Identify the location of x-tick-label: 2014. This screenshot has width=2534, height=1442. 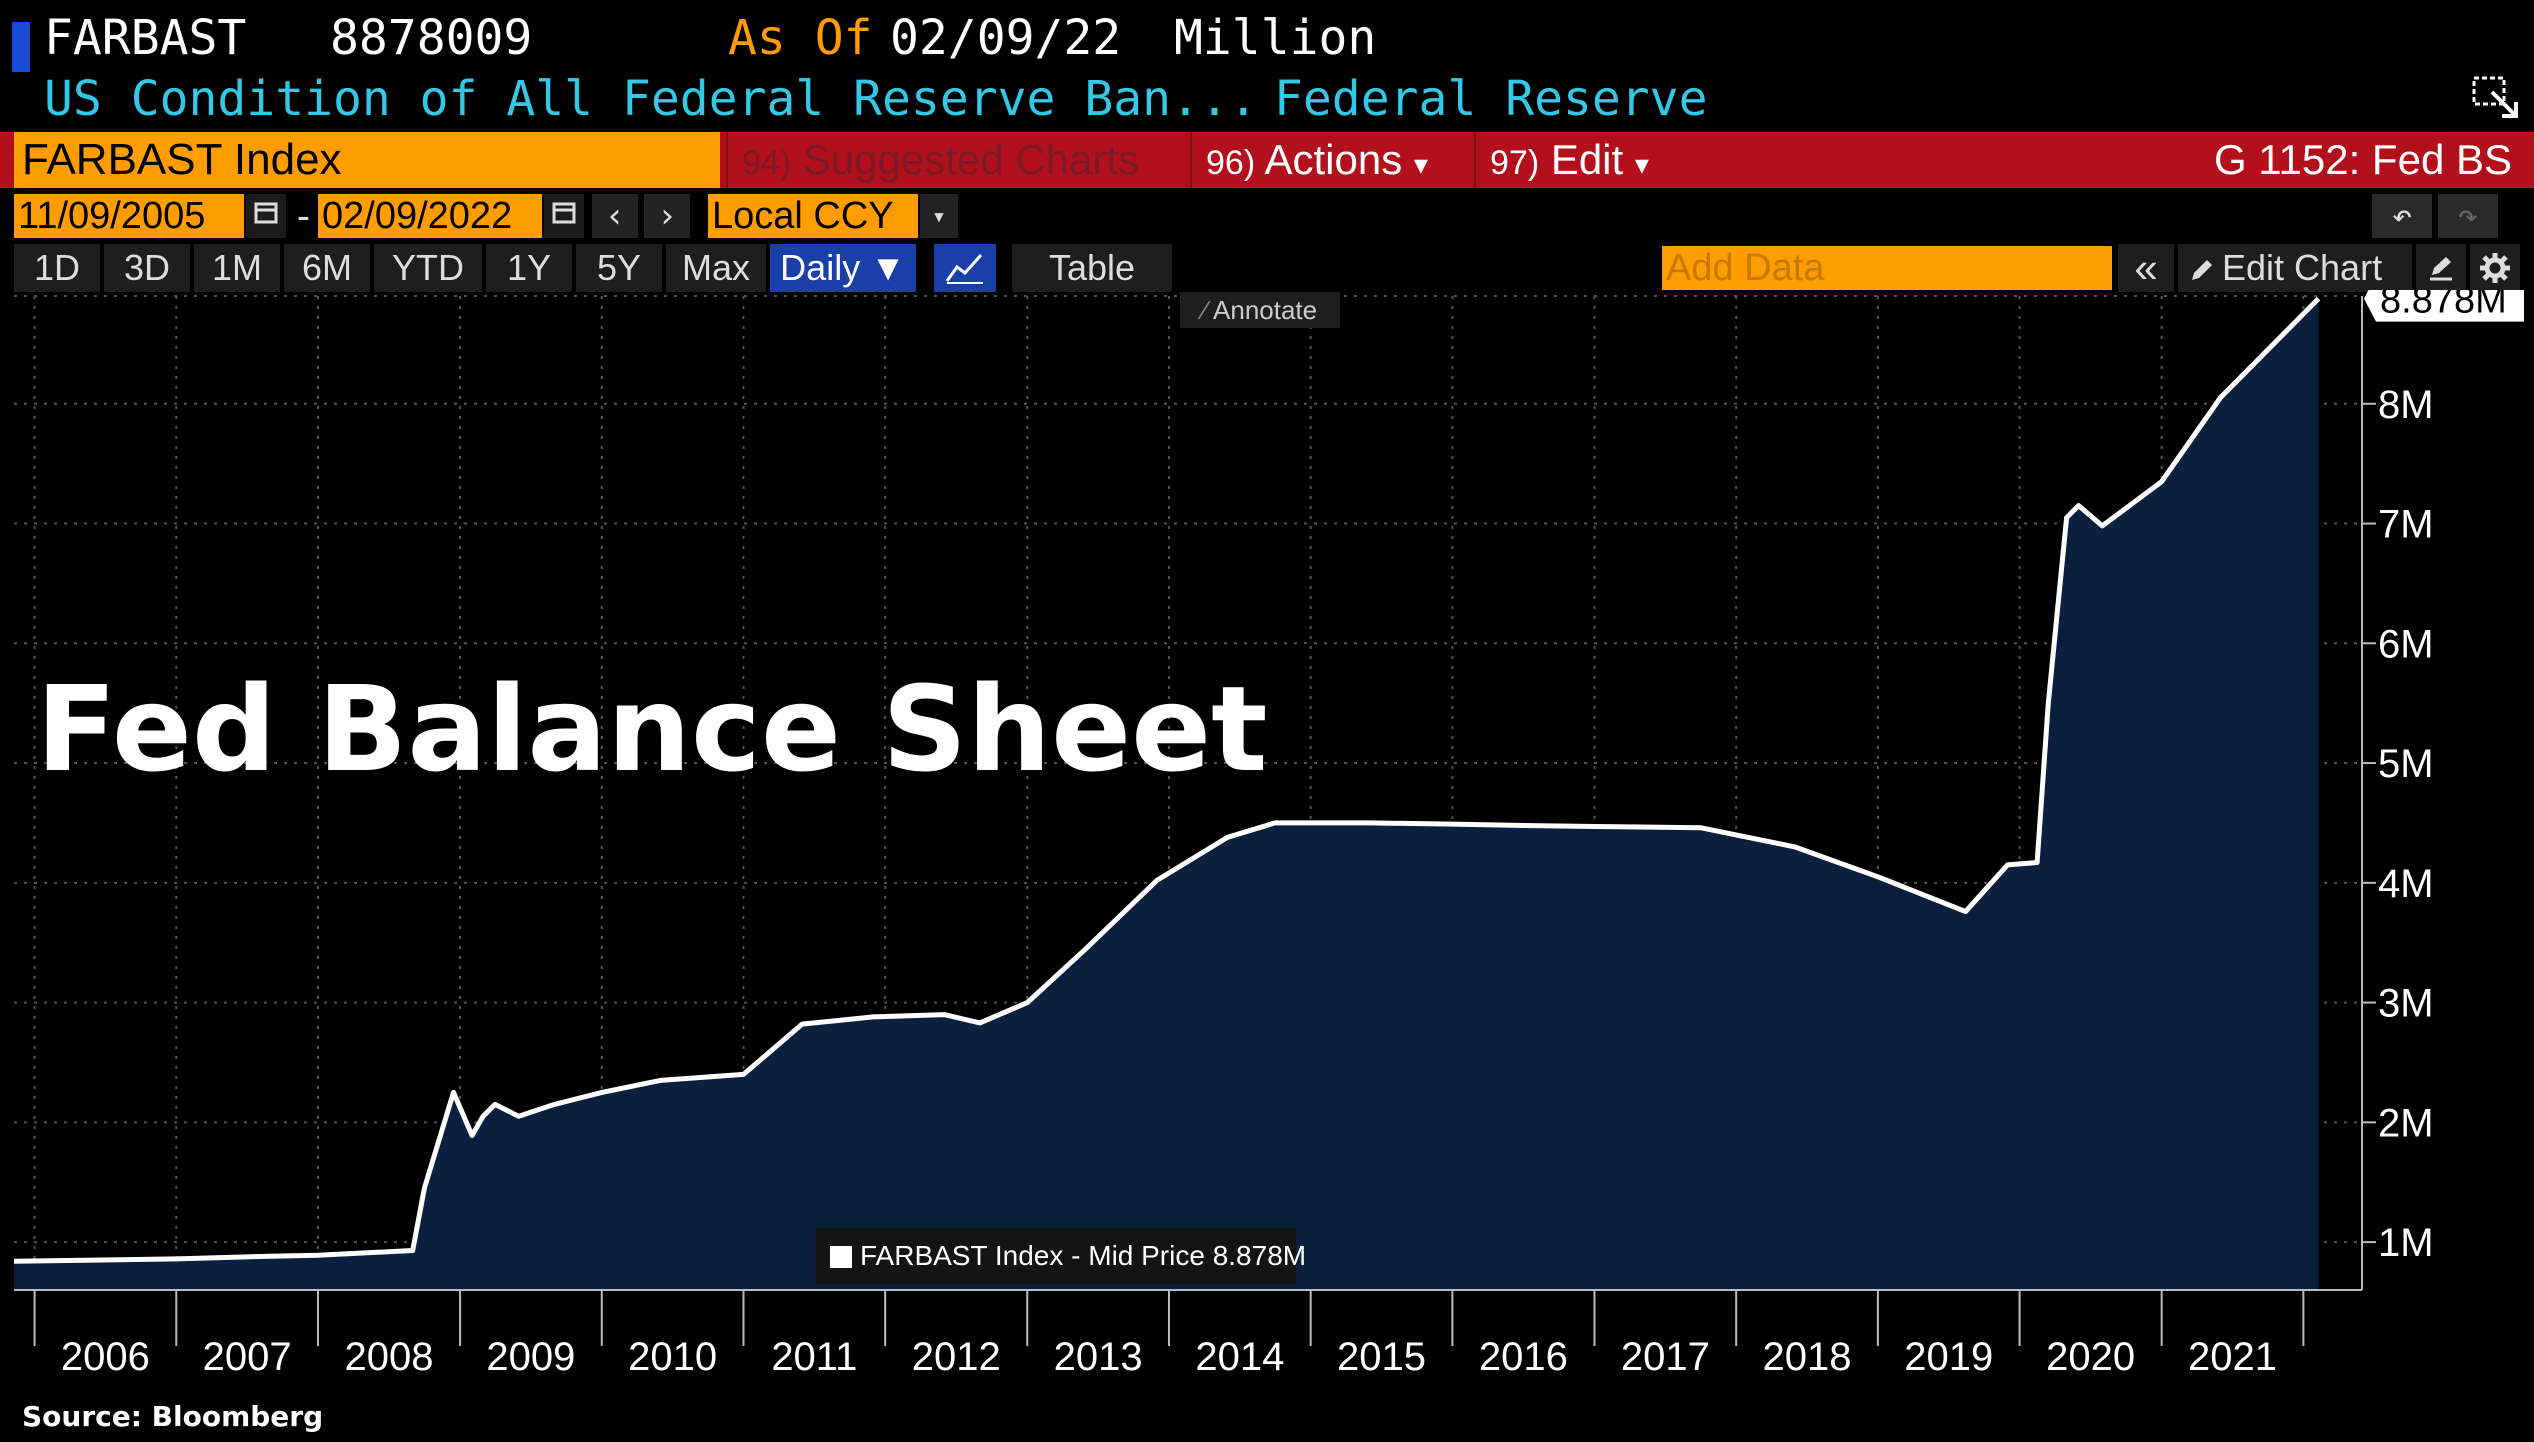
(1239, 1357).